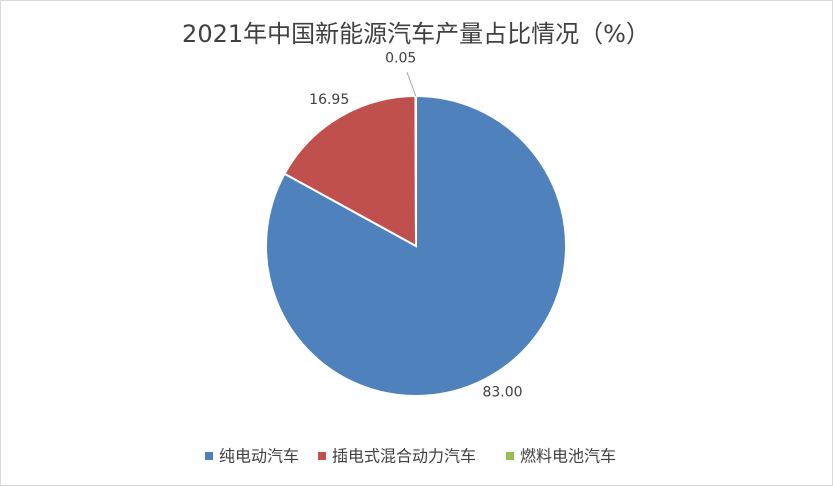 The height and width of the screenshot is (486, 833). I want to click on data-label: 83.00, so click(502, 392).